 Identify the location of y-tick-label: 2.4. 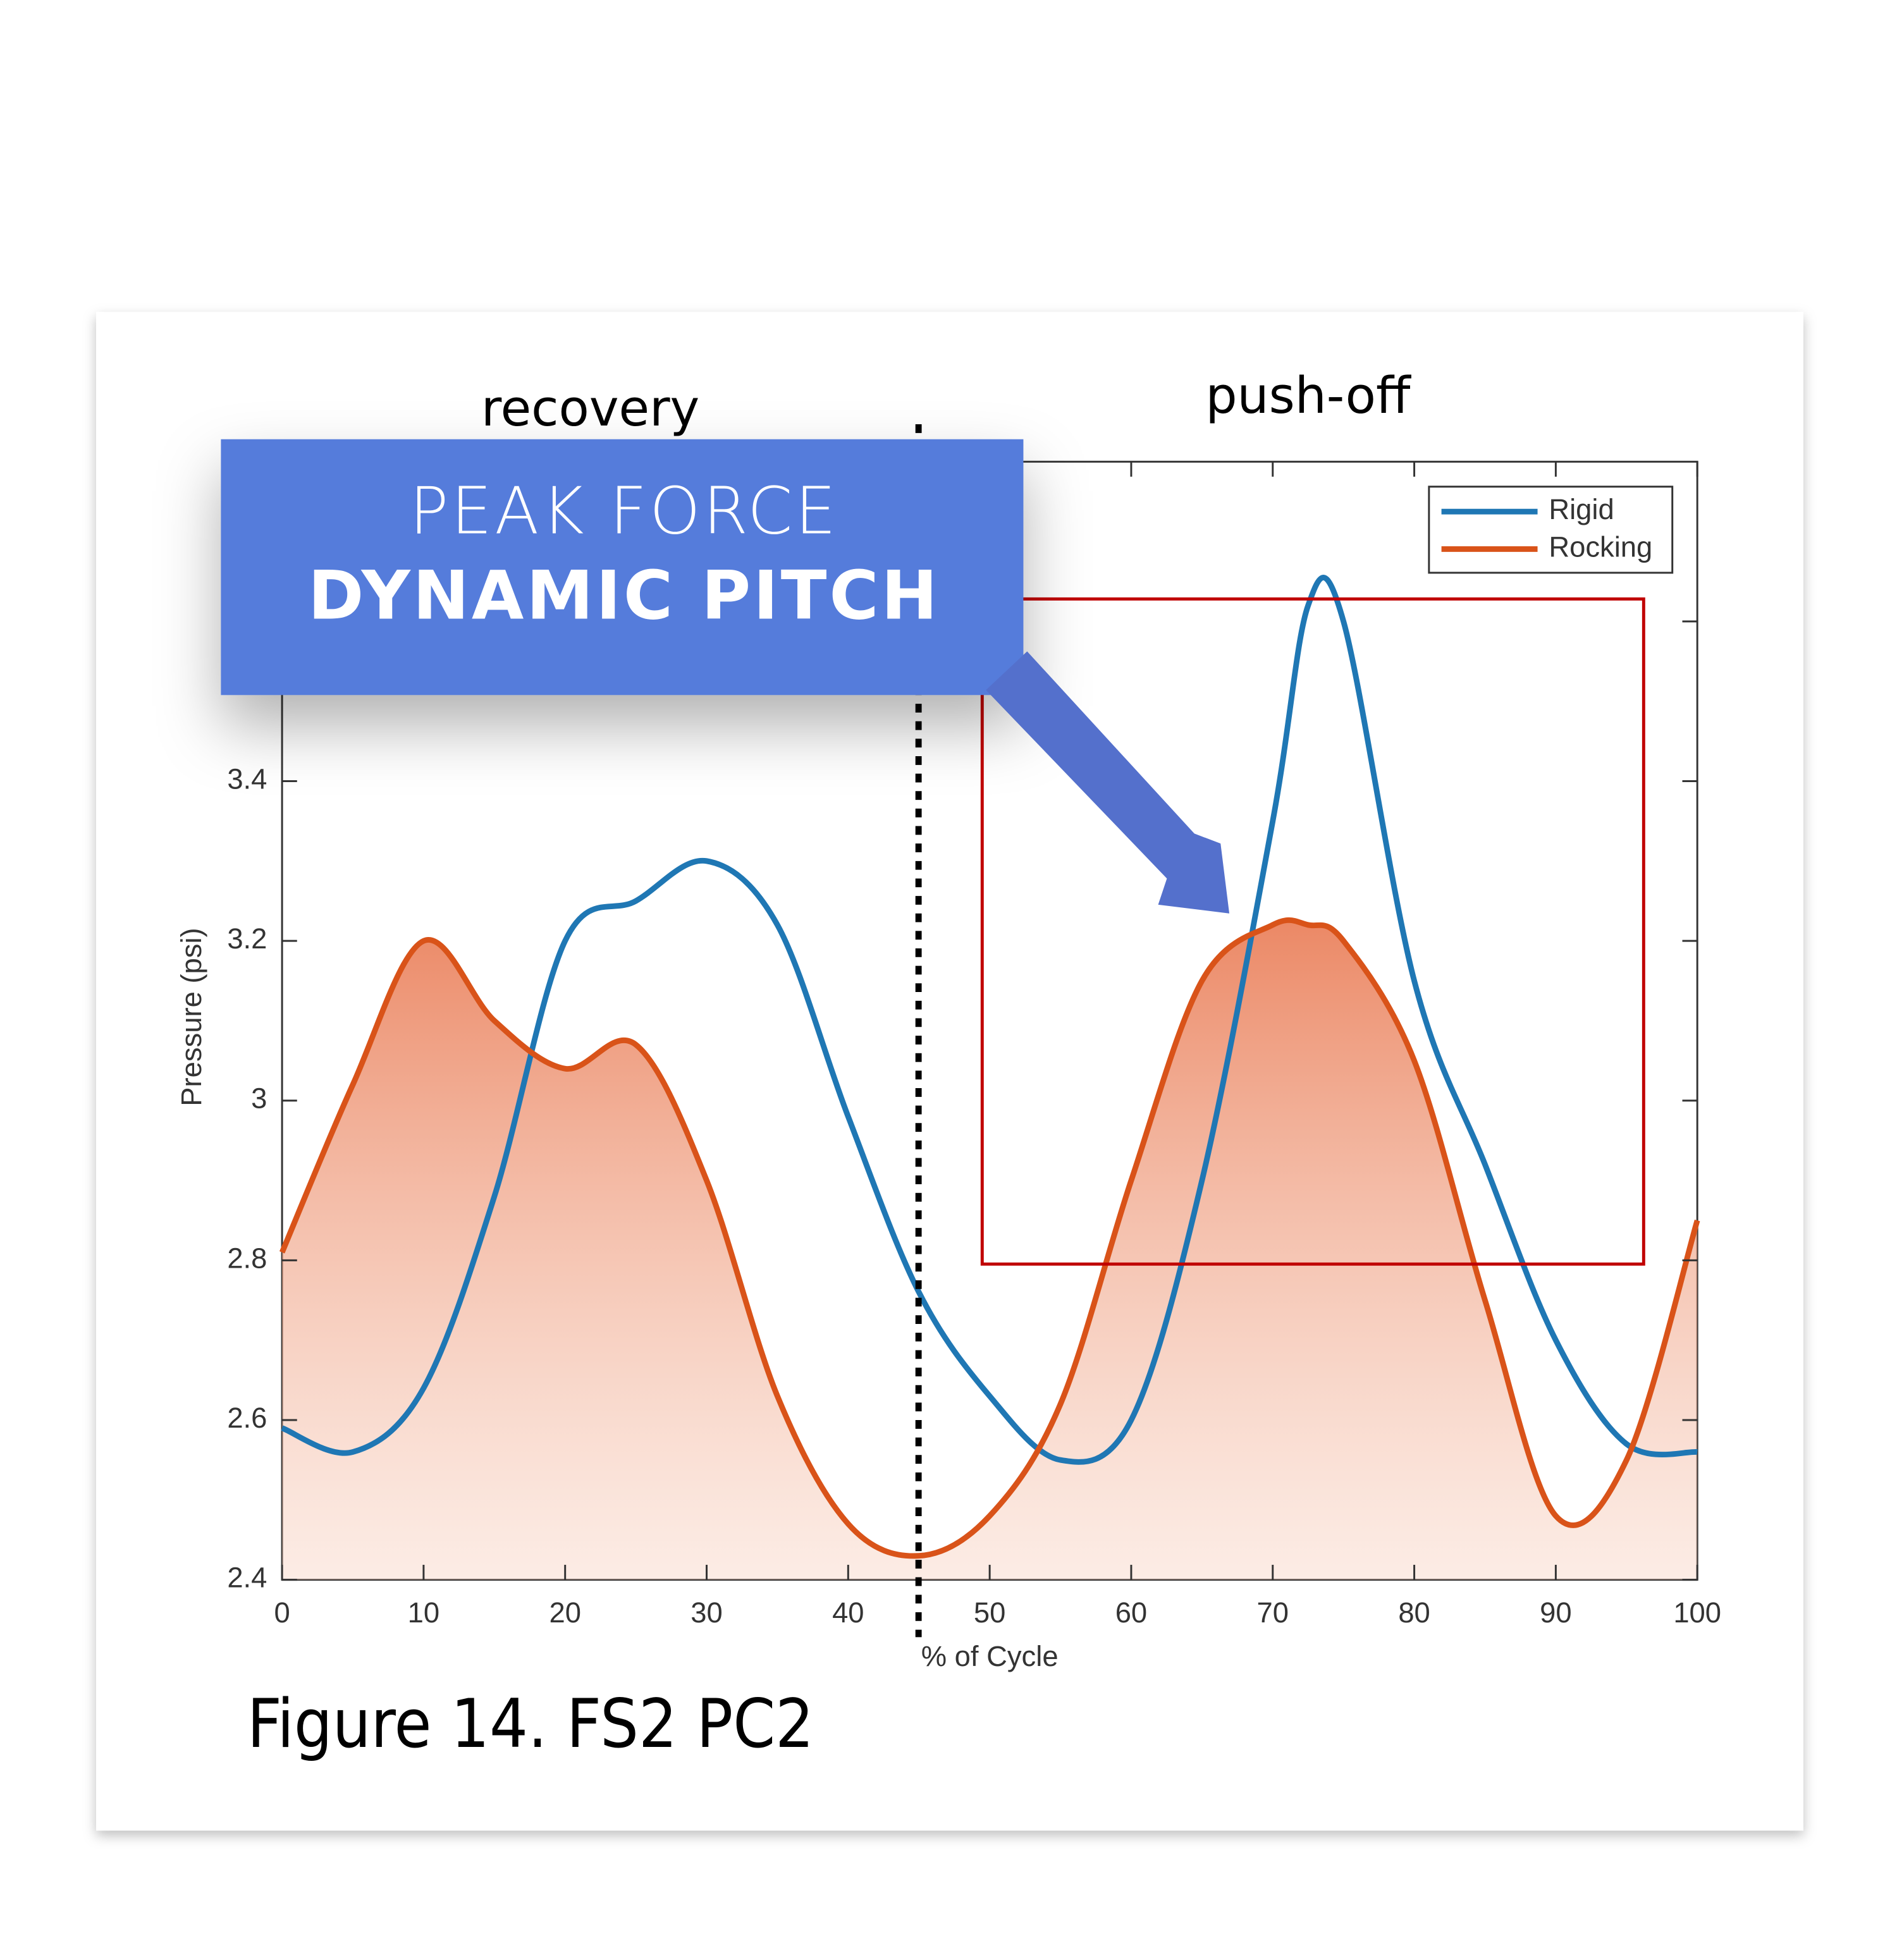
(247, 1578).